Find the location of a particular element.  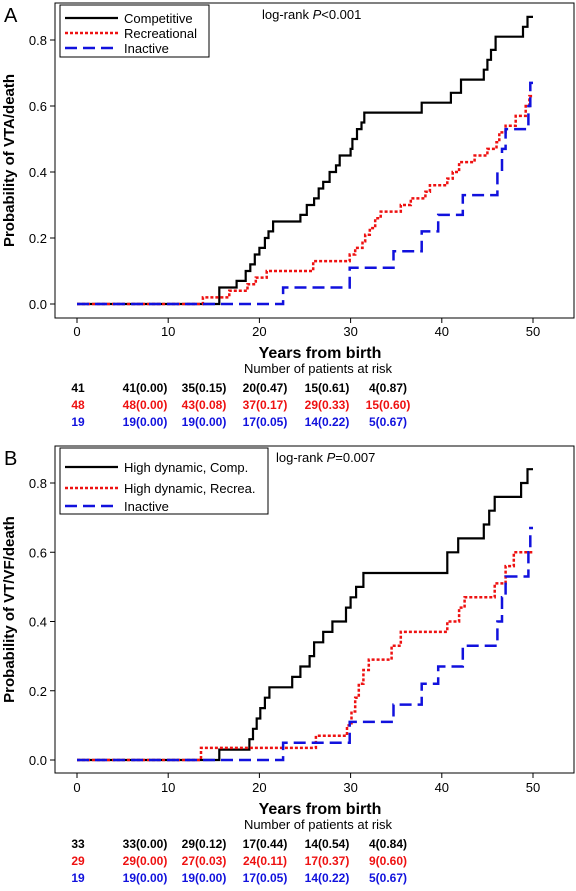

risk-cell: 15(0.61) is located at coordinates (327, 388).